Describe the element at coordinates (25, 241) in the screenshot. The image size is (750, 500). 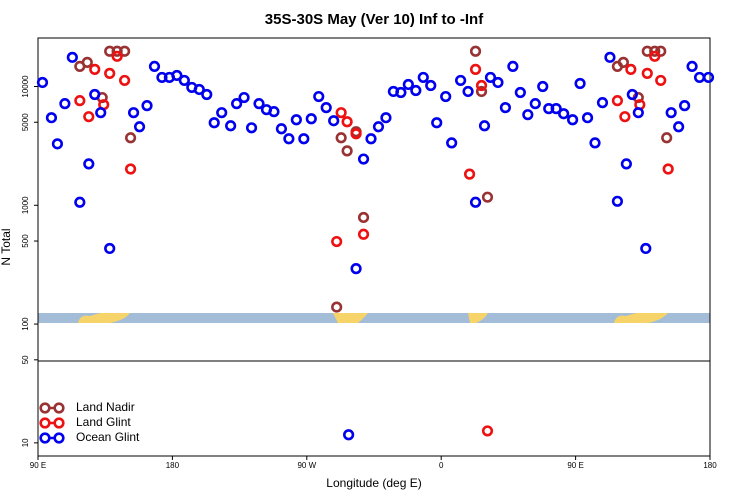
I see `y-tick-label: 500` at that location.